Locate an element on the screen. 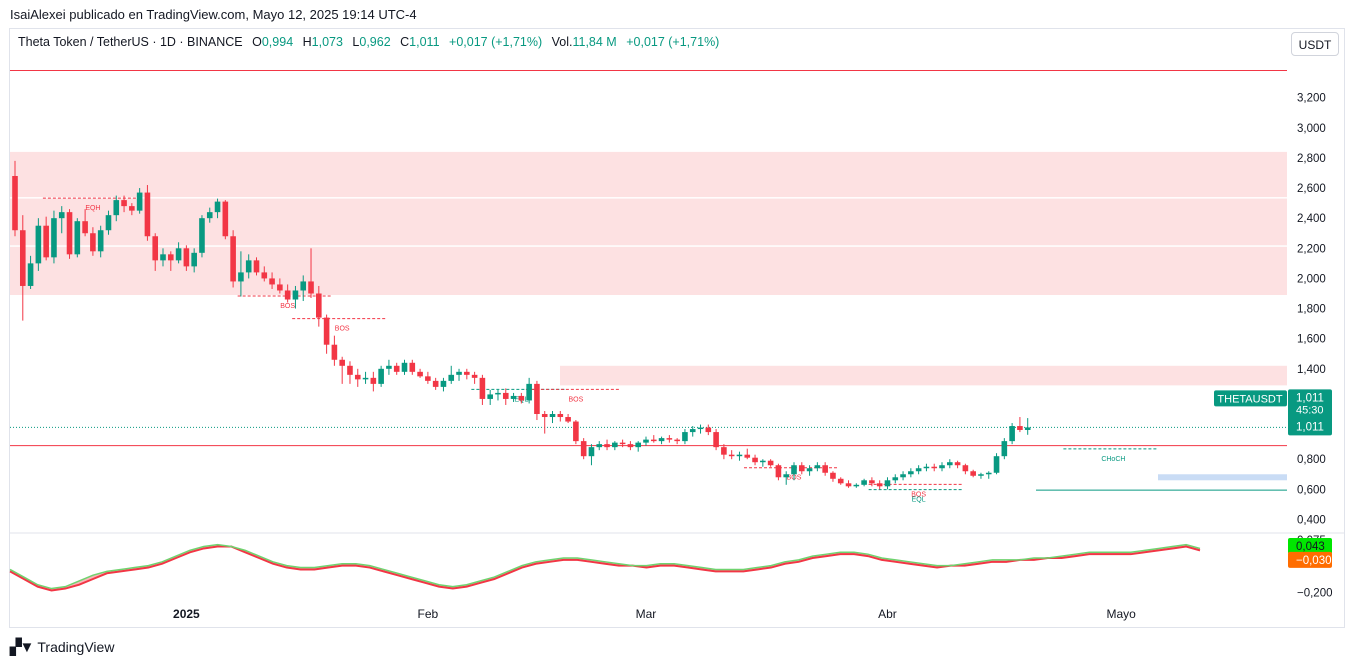 The image size is (1355, 663). price-axis-tick: 1,600 is located at coordinates (1311, 340).